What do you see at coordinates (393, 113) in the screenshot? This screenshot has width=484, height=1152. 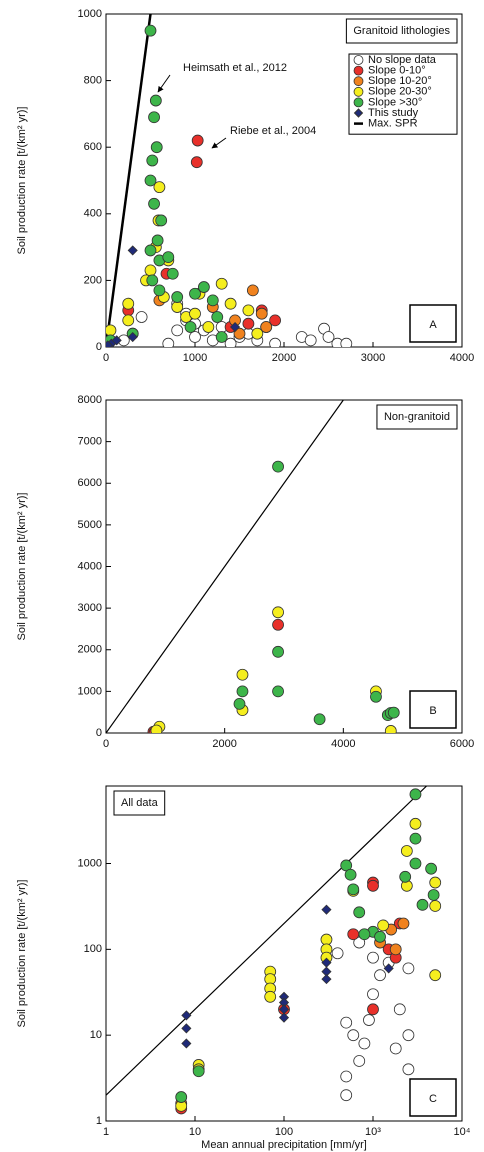 I see `legend-label: This study` at bounding box center [393, 113].